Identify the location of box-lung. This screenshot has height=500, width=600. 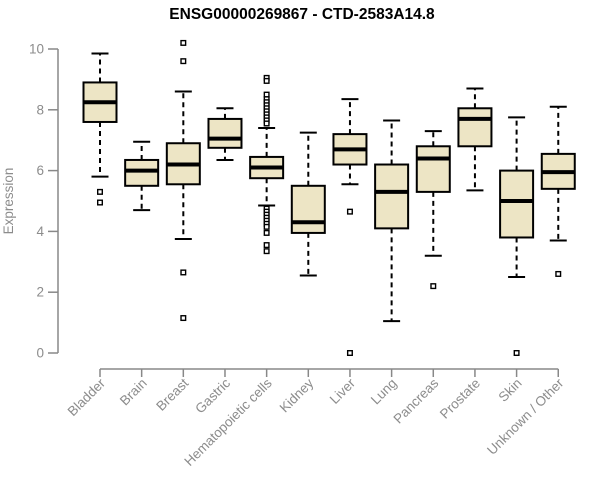
(392, 196).